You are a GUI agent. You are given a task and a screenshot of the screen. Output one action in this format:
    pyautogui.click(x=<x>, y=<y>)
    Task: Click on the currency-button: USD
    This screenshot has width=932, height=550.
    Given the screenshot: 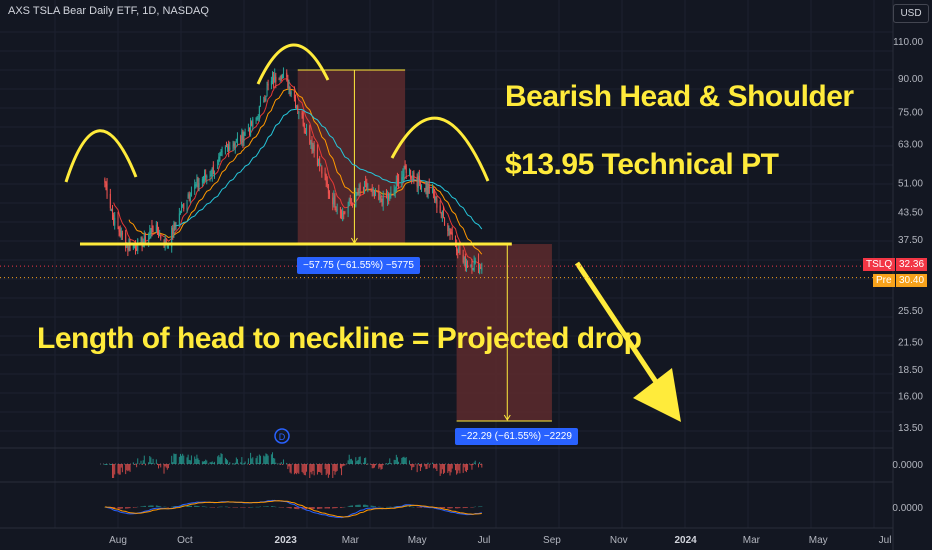 What is the action you would take?
    pyautogui.click(x=911, y=13)
    